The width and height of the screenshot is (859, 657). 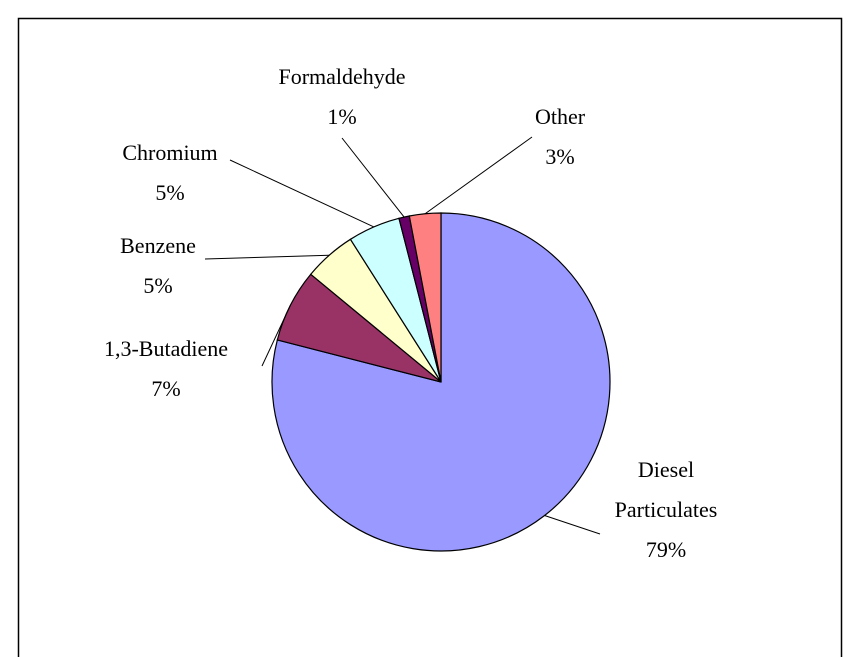 What do you see at coordinates (560, 137) in the screenshot?
I see `slice-label: Other 3%` at bounding box center [560, 137].